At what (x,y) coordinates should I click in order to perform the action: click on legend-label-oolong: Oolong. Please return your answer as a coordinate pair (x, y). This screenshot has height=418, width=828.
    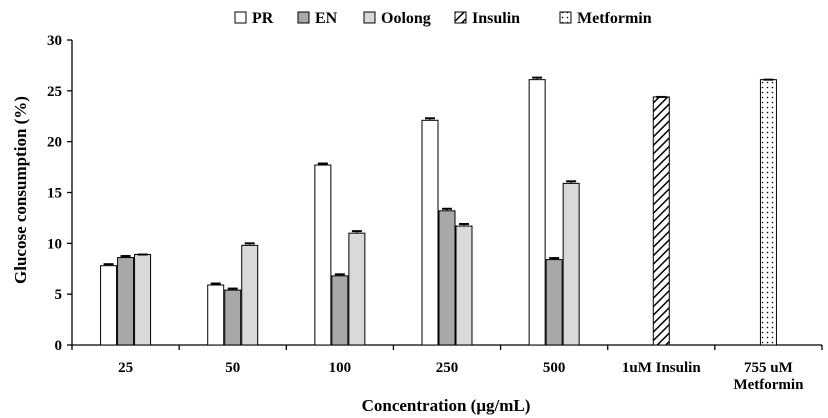
    Looking at the image, I should click on (406, 18).